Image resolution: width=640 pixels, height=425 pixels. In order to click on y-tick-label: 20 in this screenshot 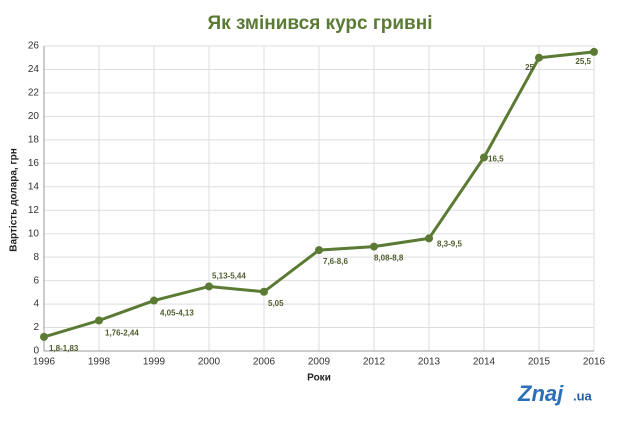, I will do `click(34, 116)`.